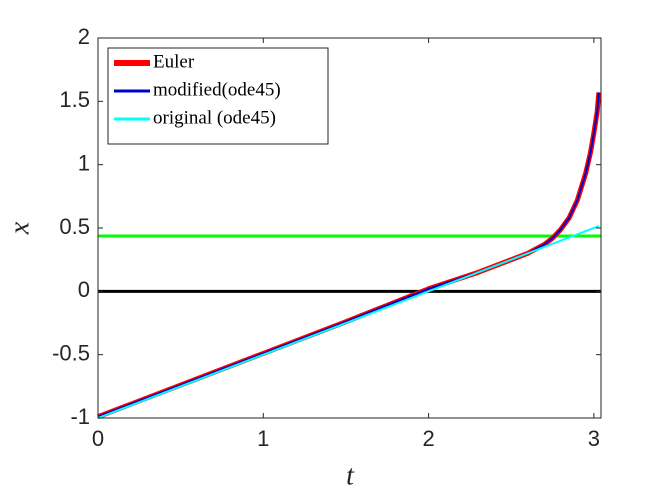 This screenshot has width=664, height=498. Describe the element at coordinates (74, 99) in the screenshot. I see `y-tick-label: 1.5` at that location.